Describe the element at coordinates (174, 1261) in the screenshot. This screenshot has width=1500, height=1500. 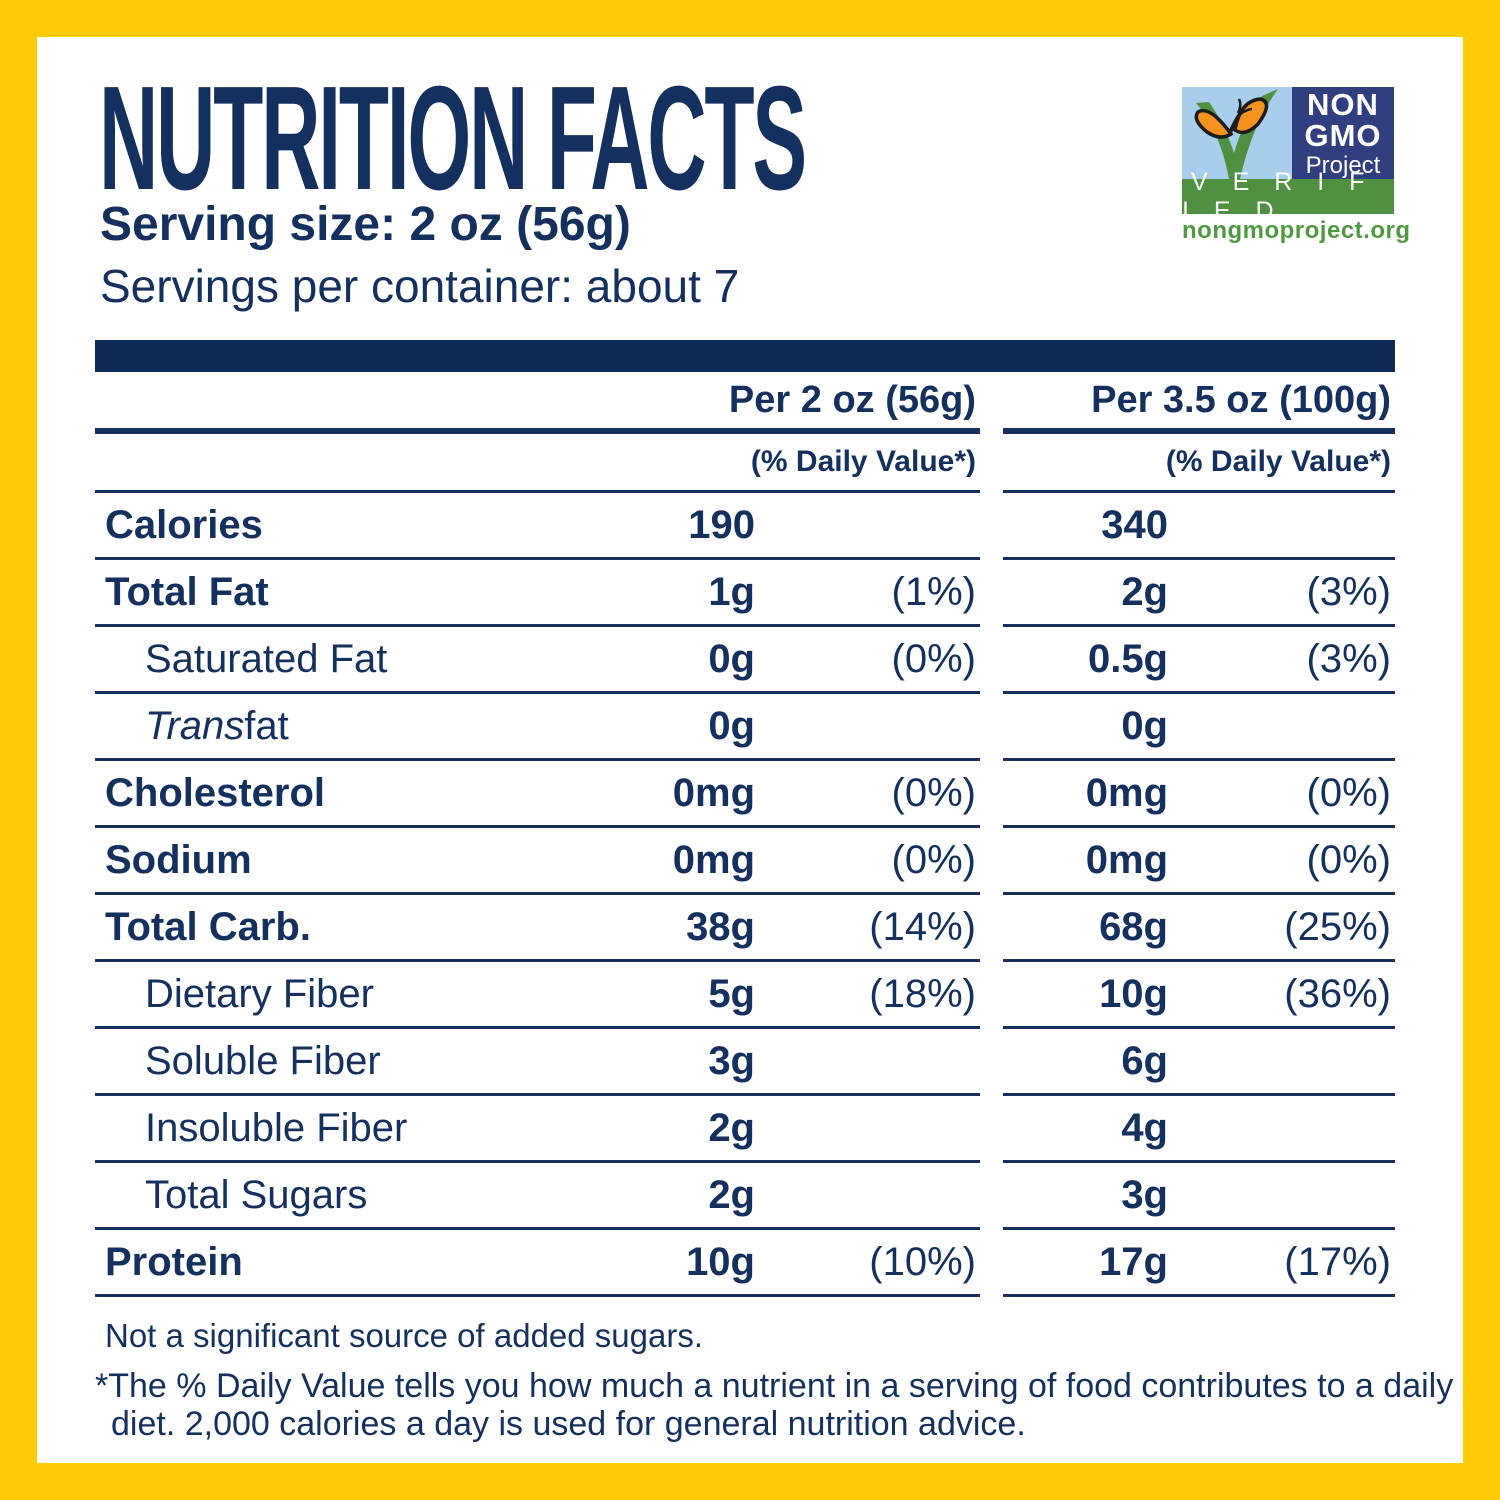
I see `nutrient-label-text: Protein` at that location.